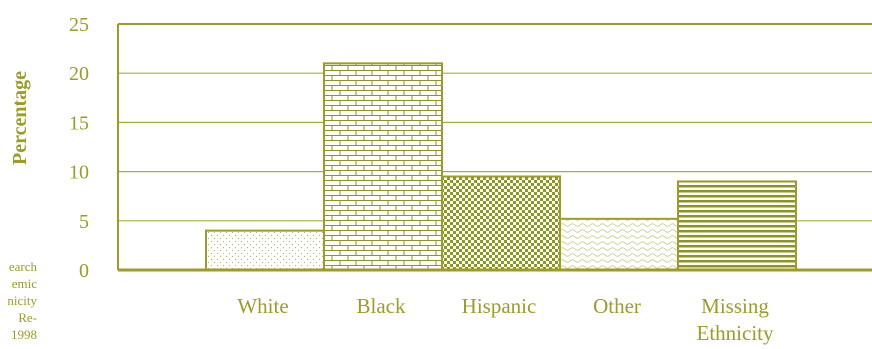 The height and width of the screenshot is (349, 872). I want to click on y-axis-label: Percentage, so click(20, 118).